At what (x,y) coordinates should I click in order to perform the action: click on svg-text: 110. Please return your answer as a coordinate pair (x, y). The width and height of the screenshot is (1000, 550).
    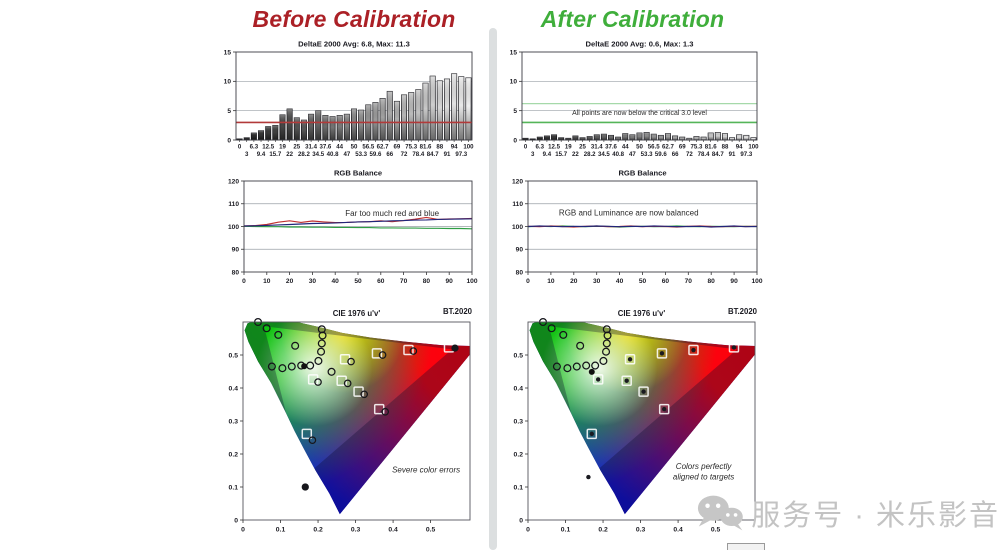
    Looking at the image, I should click on (517, 204).